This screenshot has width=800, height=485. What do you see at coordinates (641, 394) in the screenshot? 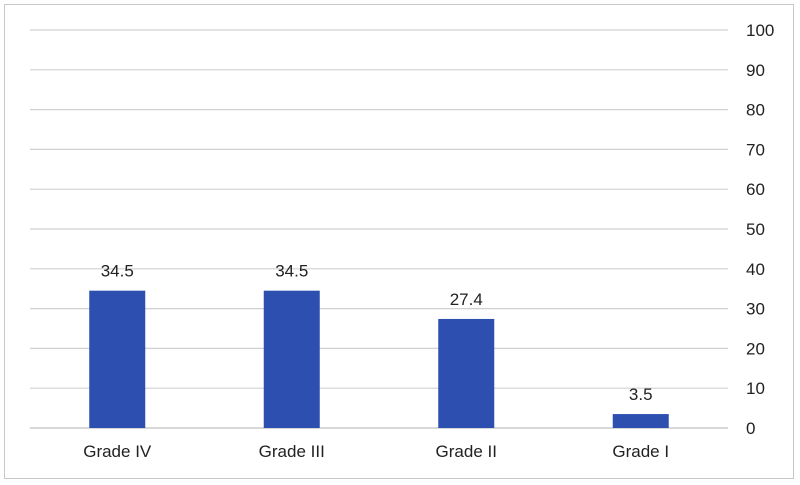
I see `data-label: 3.5` at bounding box center [641, 394].